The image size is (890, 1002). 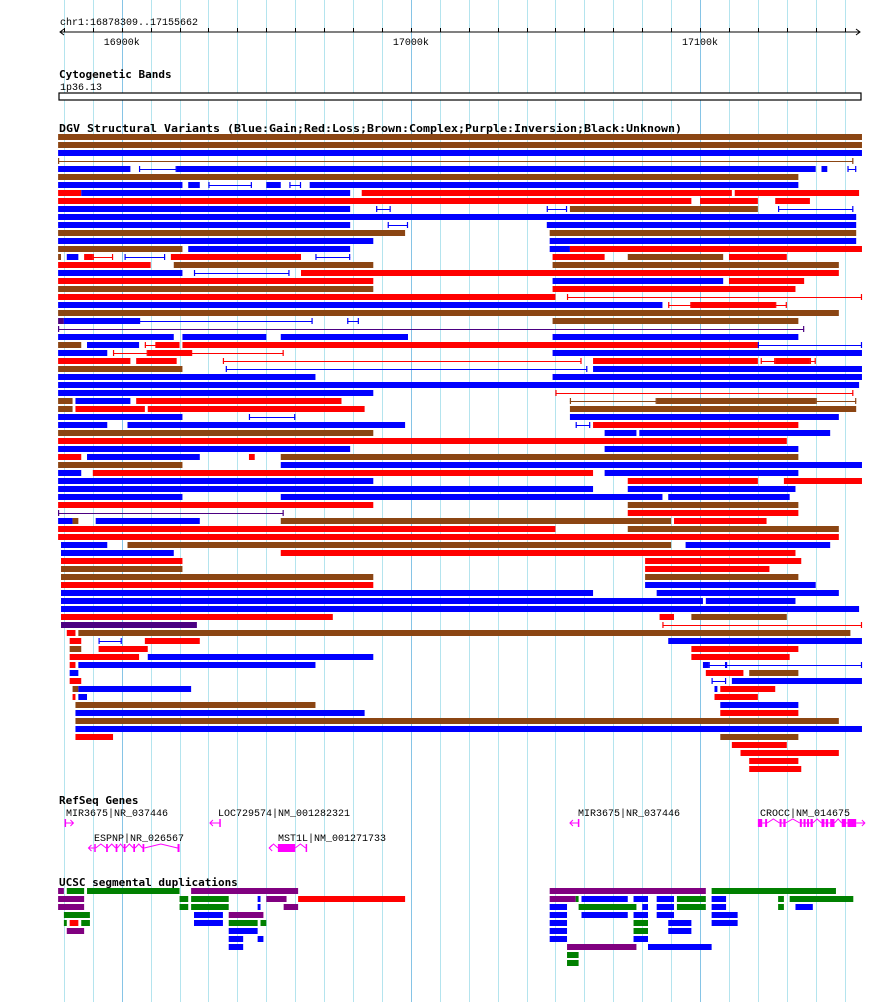 What do you see at coordinates (460, 96) in the screenshot?
I see `cytoband-bar` at bounding box center [460, 96].